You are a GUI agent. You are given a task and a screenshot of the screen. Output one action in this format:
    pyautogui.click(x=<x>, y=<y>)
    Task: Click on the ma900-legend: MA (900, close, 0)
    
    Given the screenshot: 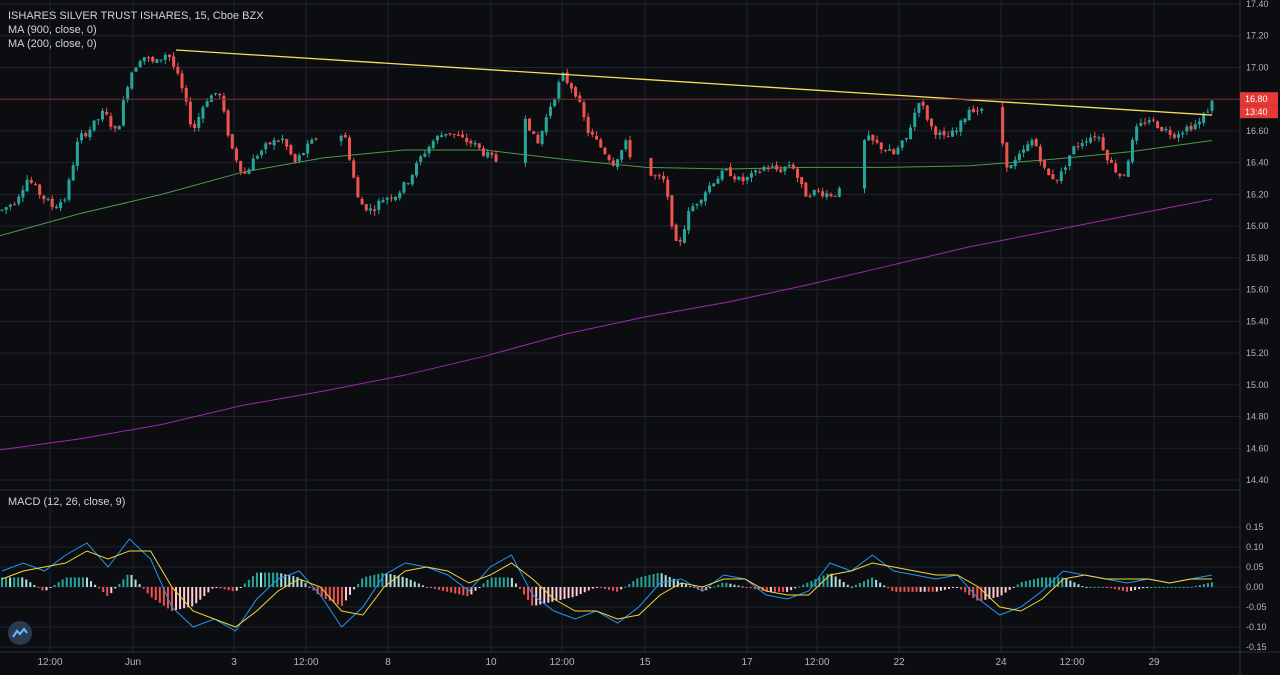 What is the action you would take?
    pyautogui.click(x=52, y=30)
    